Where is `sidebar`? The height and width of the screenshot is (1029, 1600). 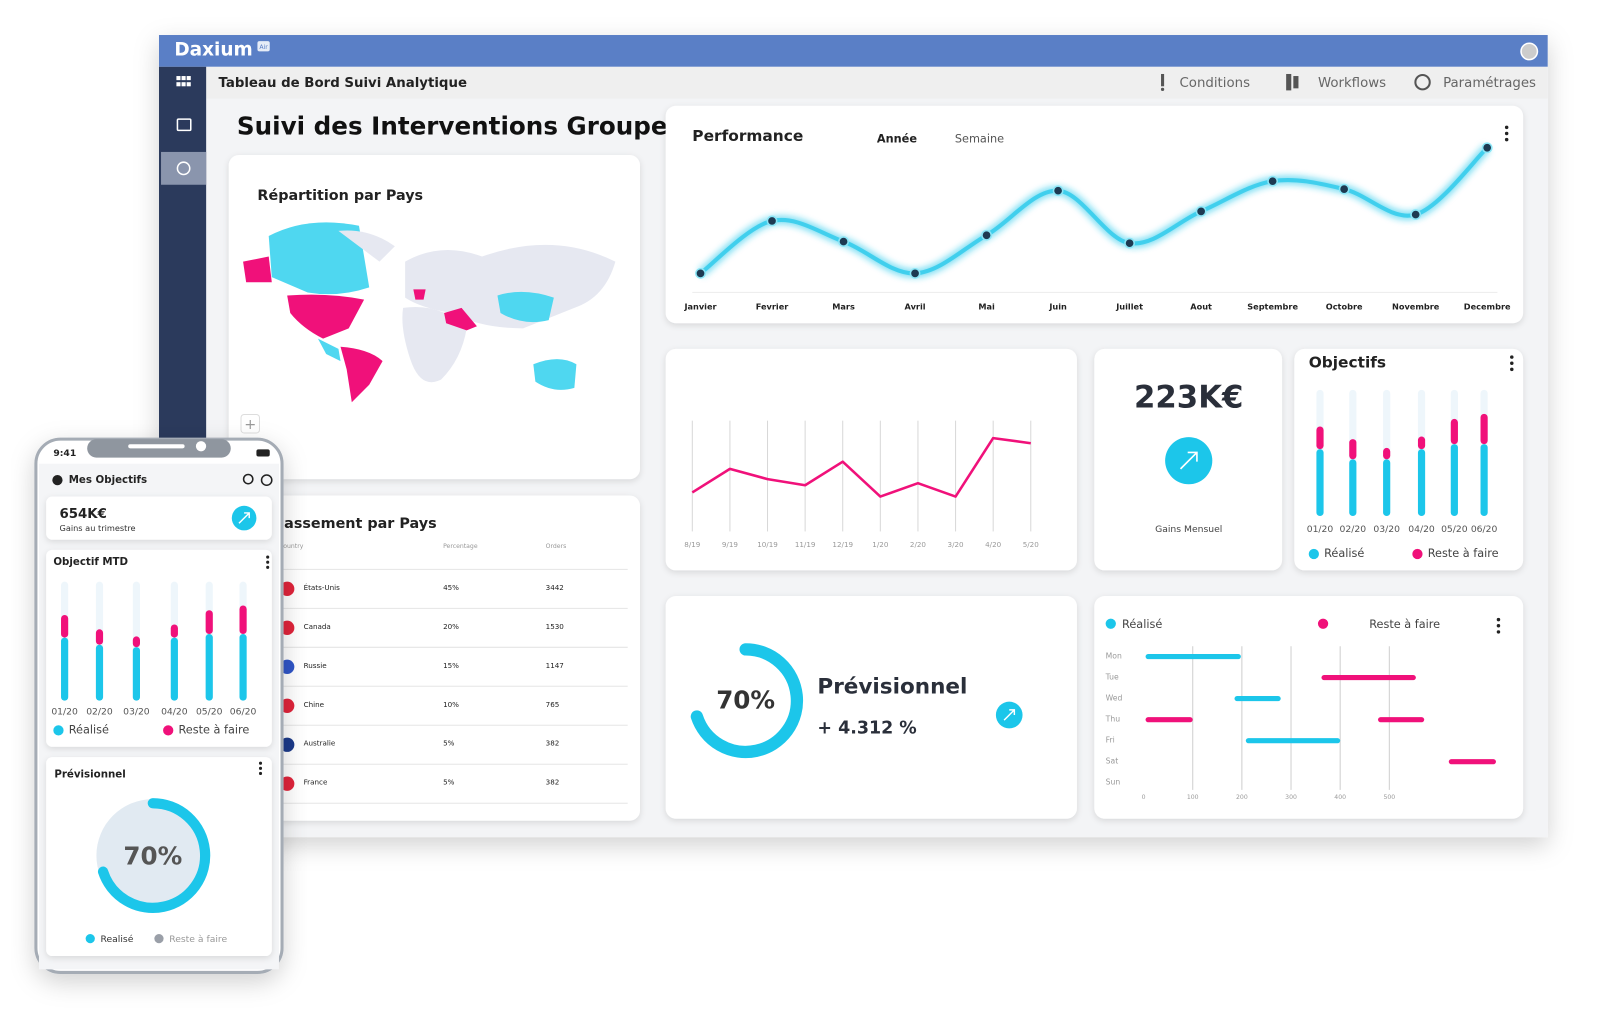
sidebar is located at coordinates (182, 254).